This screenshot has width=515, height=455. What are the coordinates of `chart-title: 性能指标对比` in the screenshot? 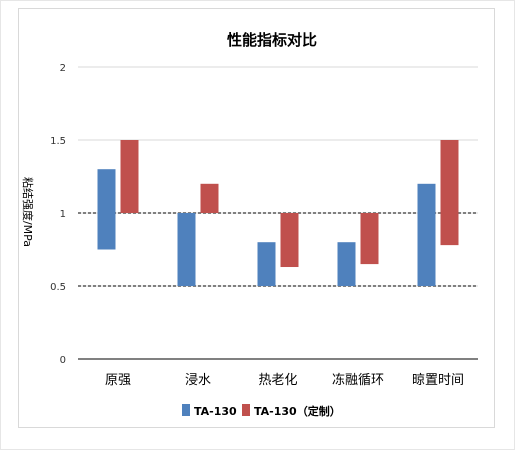 It's located at (272, 40).